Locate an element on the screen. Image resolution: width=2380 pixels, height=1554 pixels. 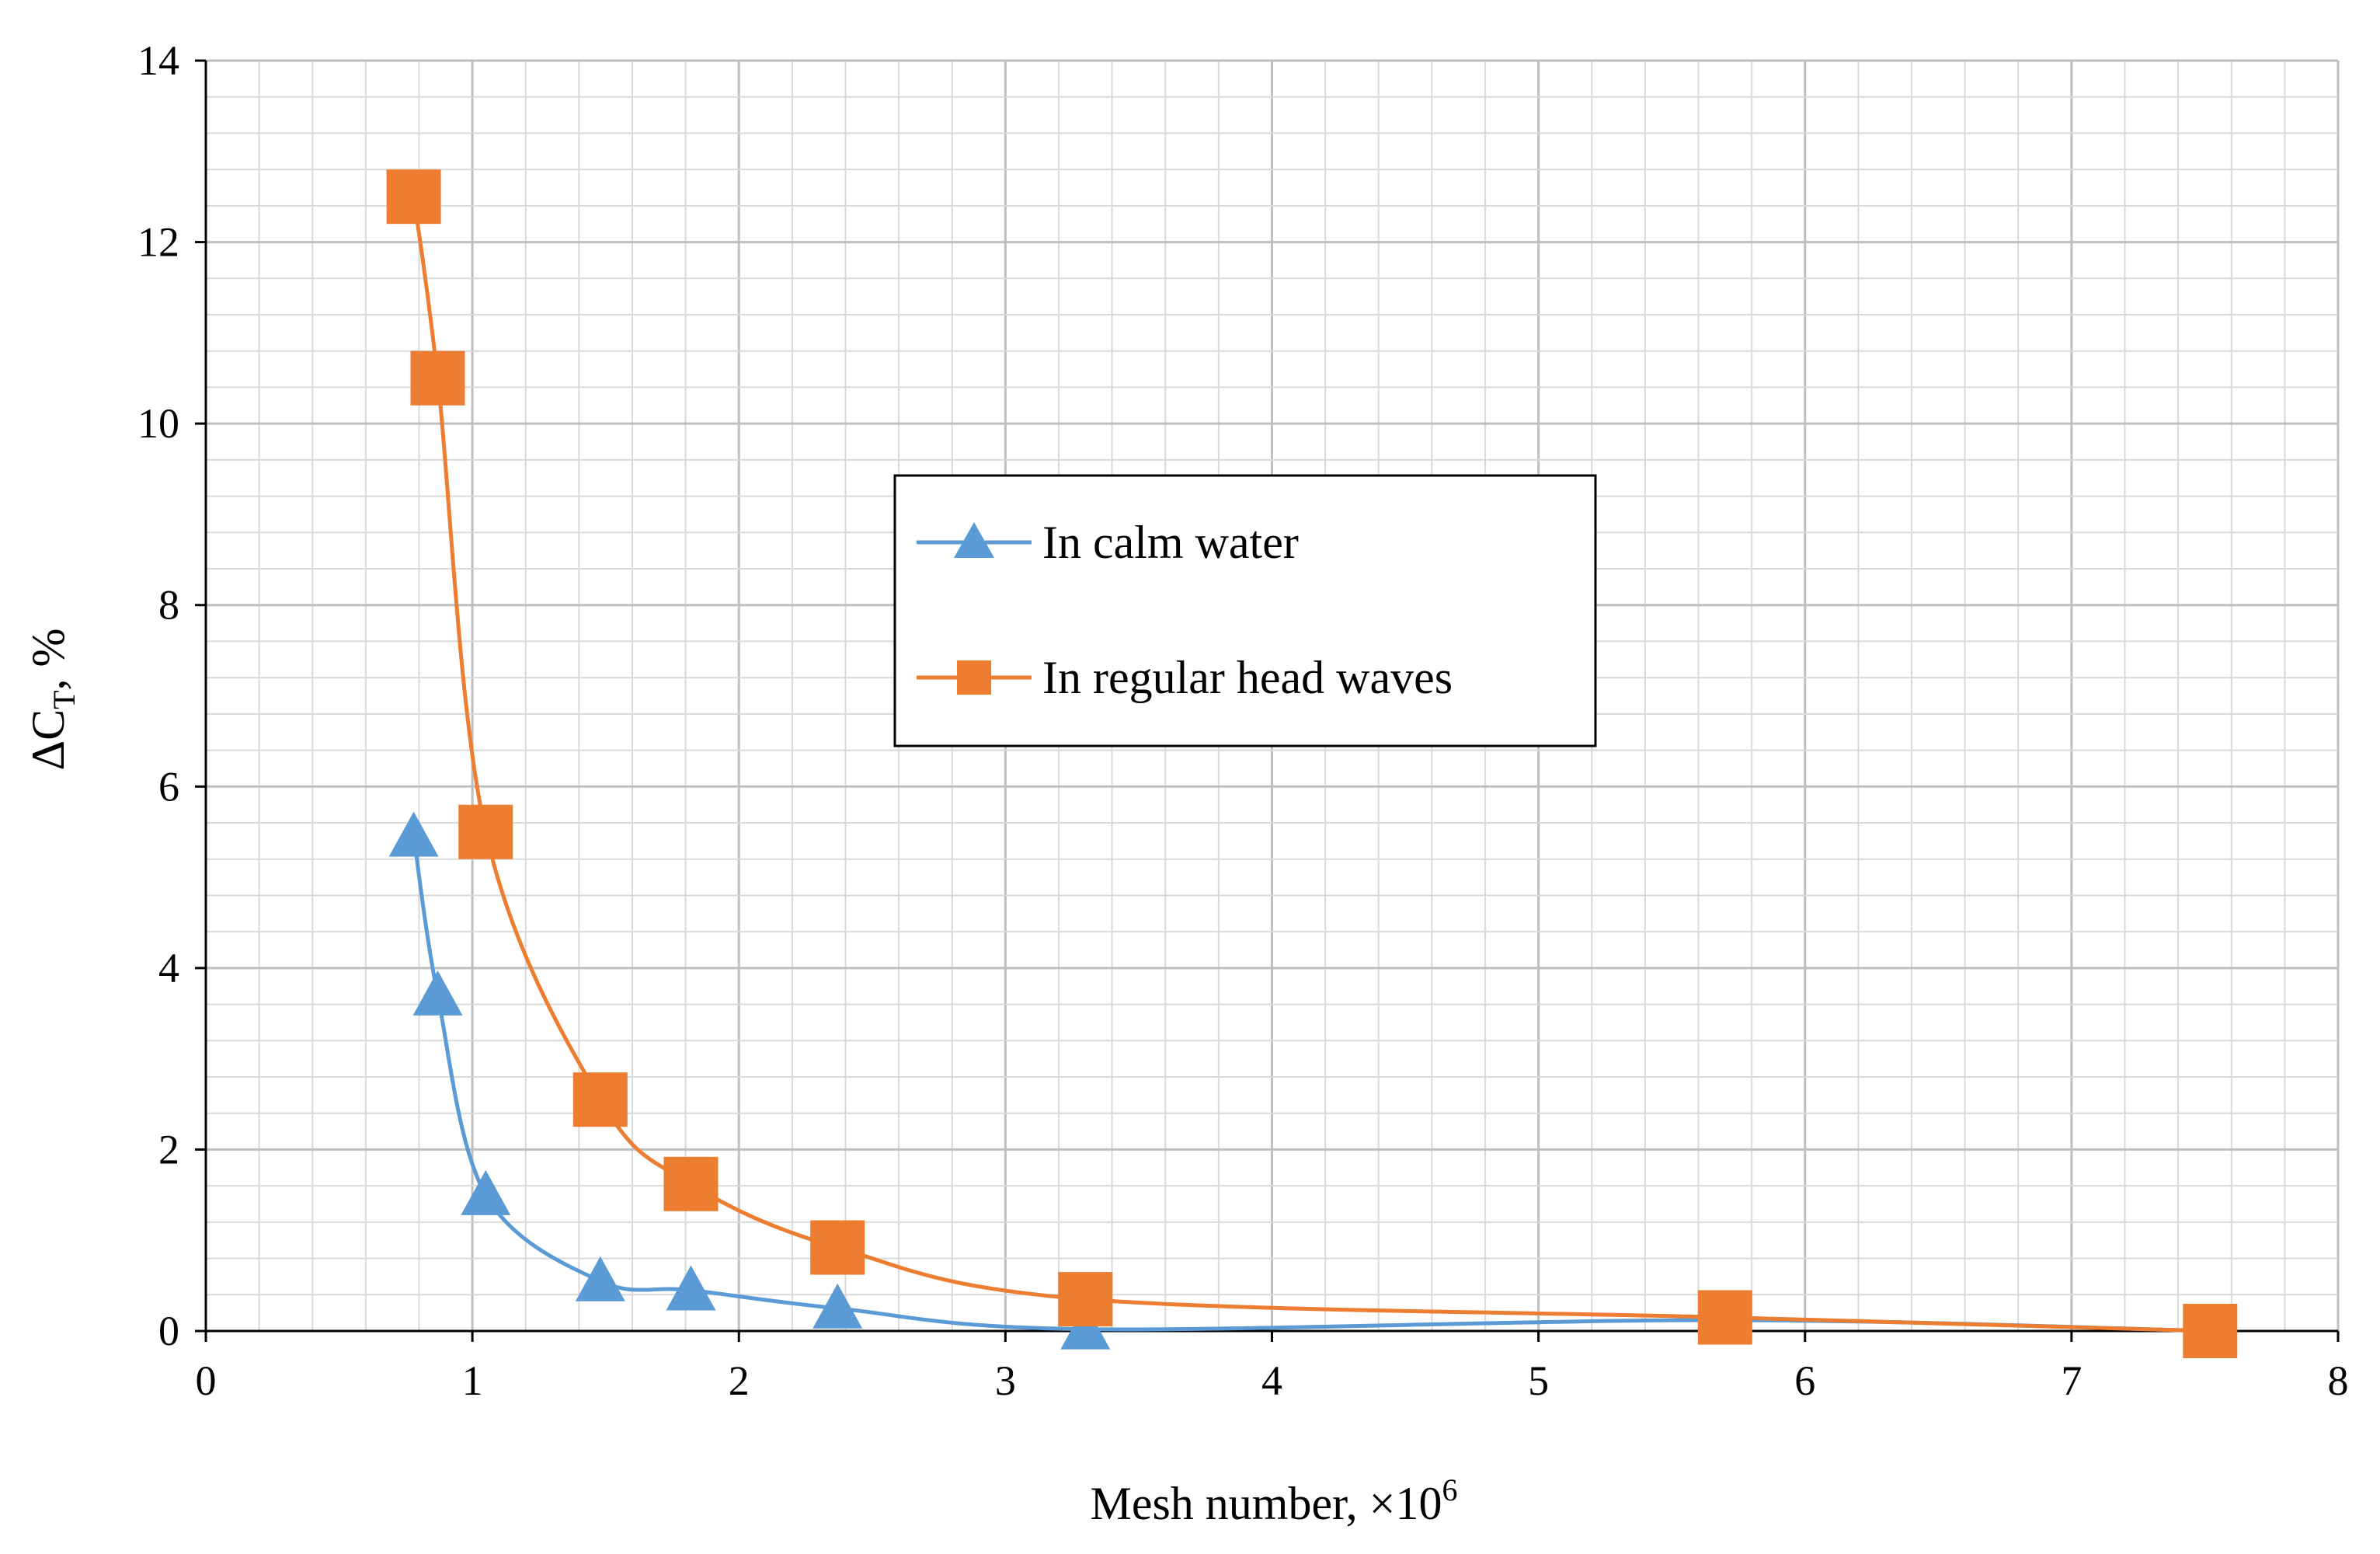
x-tick-label: 6 is located at coordinates (1805, 1380).